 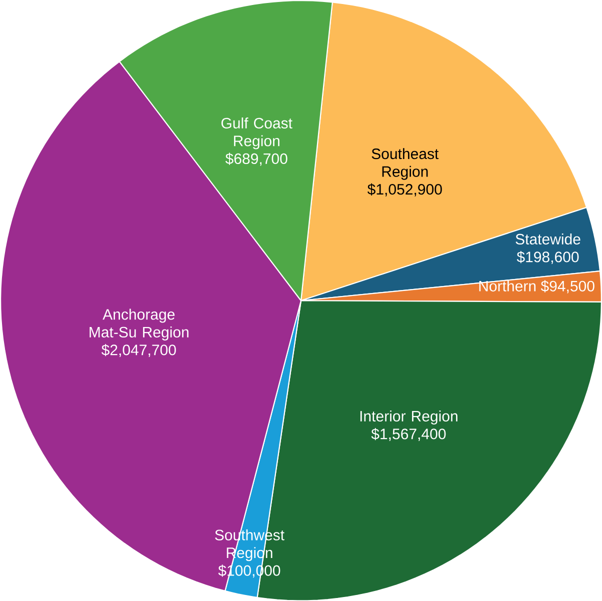 I want to click on slice-label: Northern, so click(x=507, y=286).